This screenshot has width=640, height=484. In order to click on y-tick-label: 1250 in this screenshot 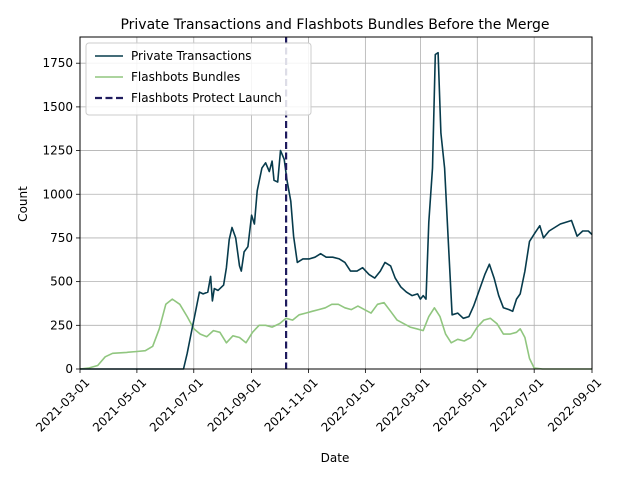, I will do `click(57, 151)`.